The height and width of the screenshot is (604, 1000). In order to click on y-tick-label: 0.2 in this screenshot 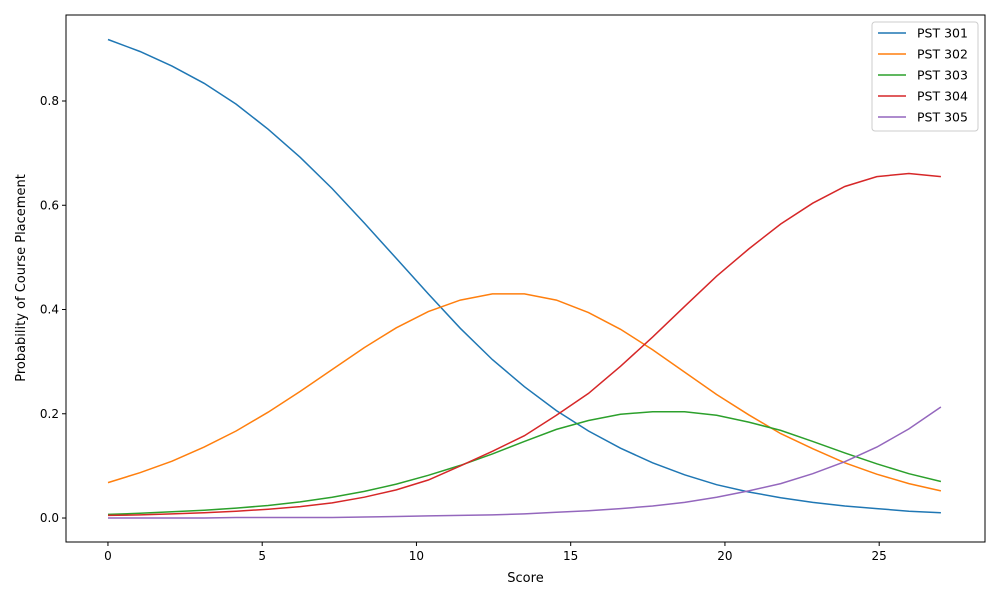, I will do `click(49, 414)`.